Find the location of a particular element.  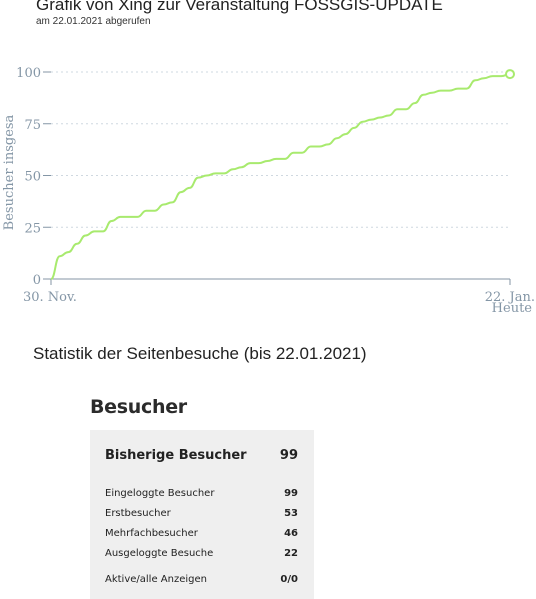

stat-value: 46 is located at coordinates (291, 533).